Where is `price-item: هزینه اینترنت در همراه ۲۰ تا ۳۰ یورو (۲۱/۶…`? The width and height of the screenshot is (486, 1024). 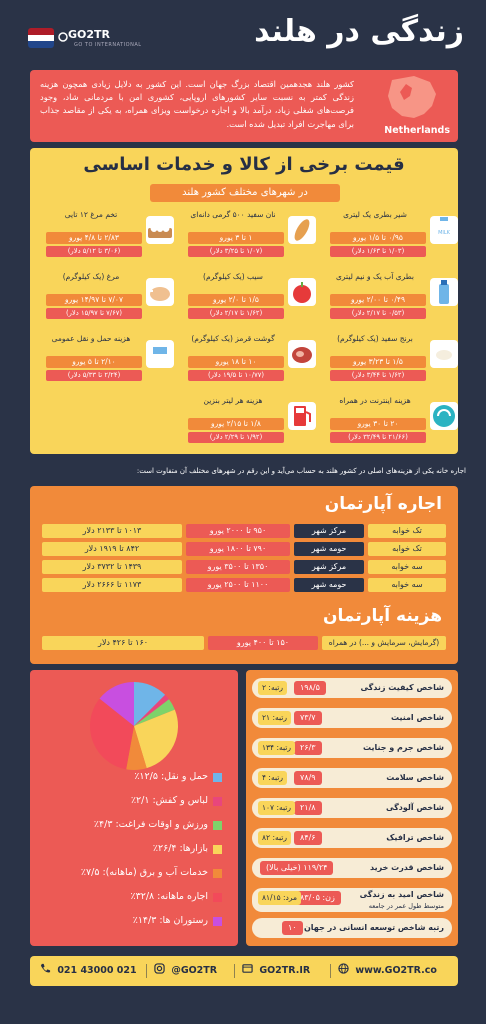 price-item: هزینه اینترنت در همراه ۲۰ تا ۳۰ یورو (۲۱/۶… is located at coordinates (390, 424).